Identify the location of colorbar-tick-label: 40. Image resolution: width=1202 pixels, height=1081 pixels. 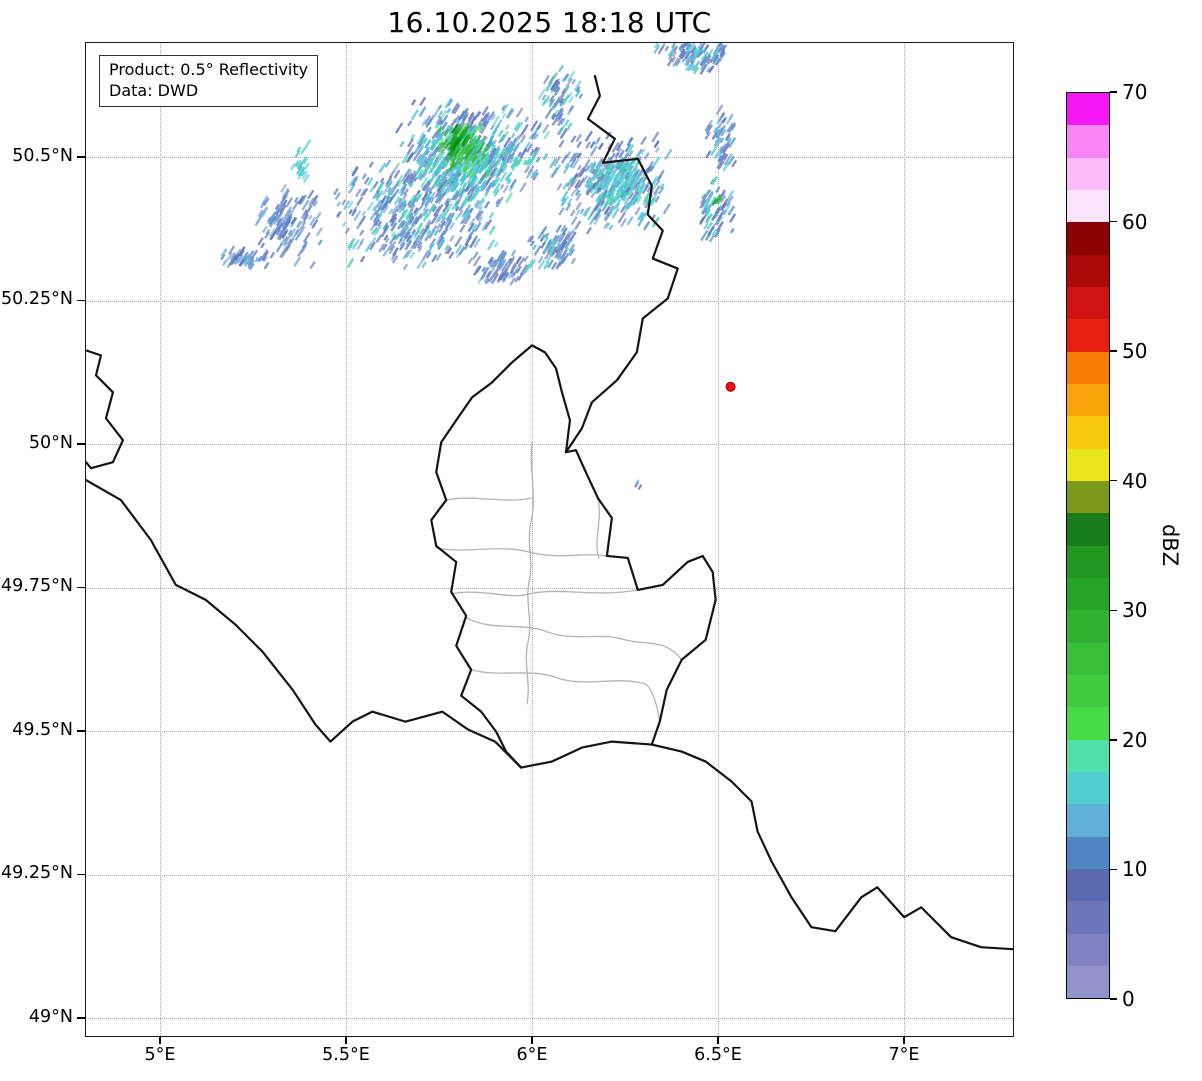
(1135, 480).